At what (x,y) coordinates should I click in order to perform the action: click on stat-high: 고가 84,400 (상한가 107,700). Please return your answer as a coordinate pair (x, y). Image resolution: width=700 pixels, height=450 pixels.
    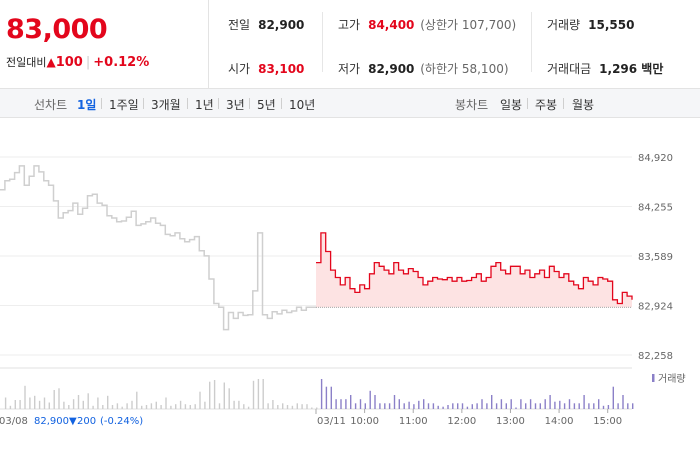
    Looking at the image, I should click on (427, 24).